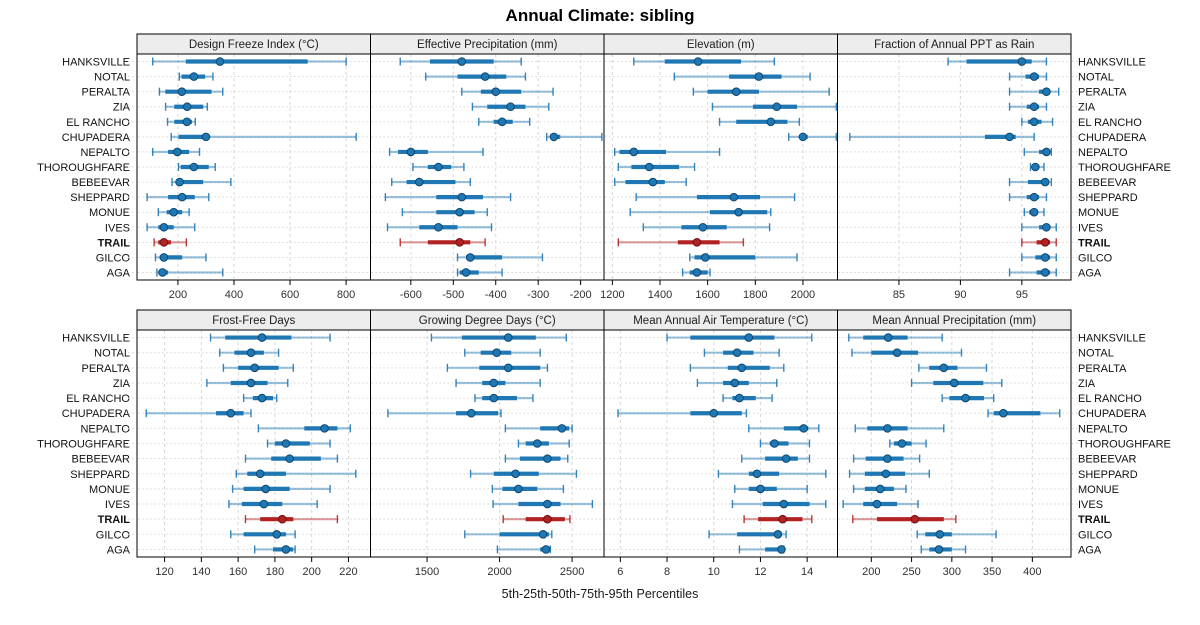  I want to click on station-label-right: HANKSVILLE, so click(1112, 339).